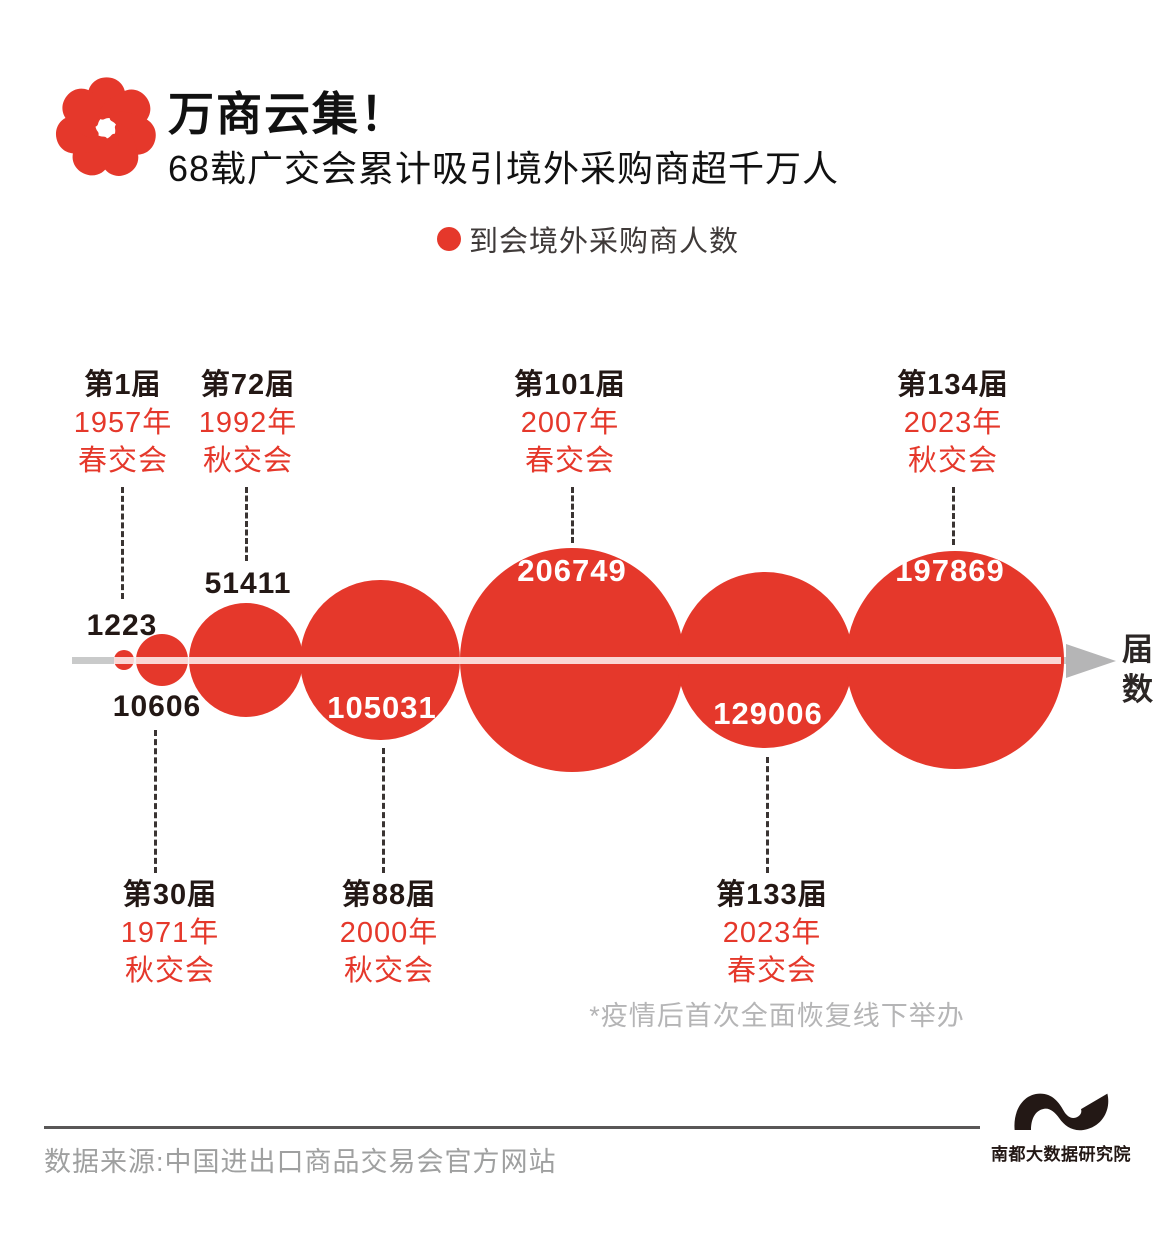  I want to click on value-label-197869: 197869, so click(950, 570).